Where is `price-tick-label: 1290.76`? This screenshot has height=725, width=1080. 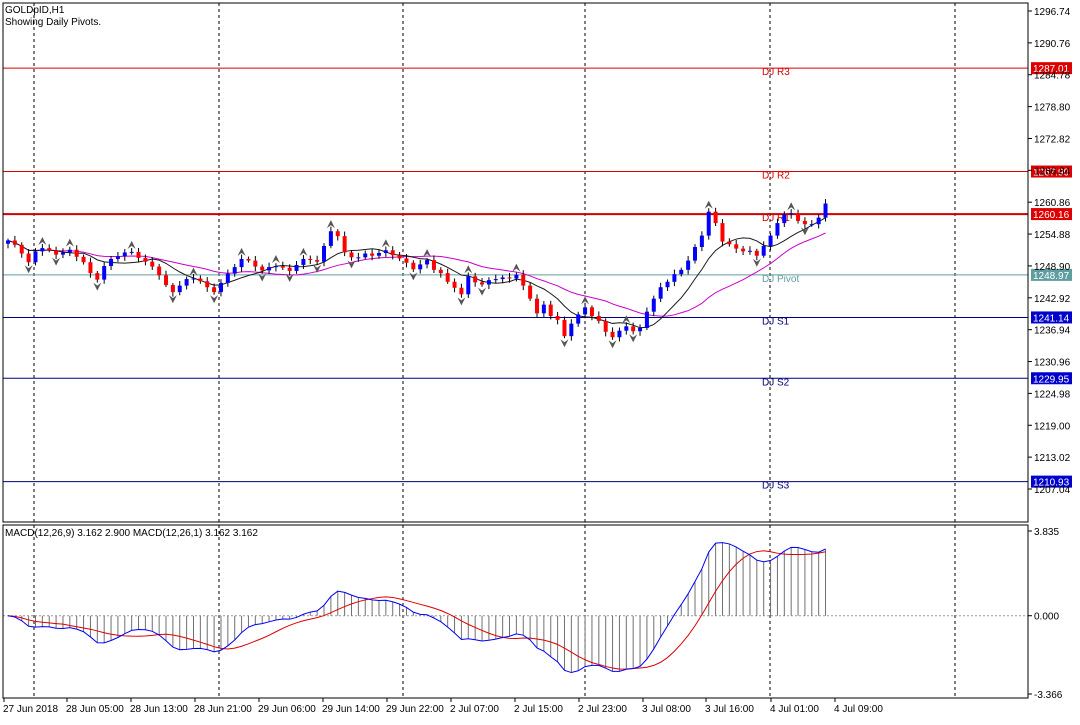
price-tick-label: 1290.76 is located at coordinates (1052, 44).